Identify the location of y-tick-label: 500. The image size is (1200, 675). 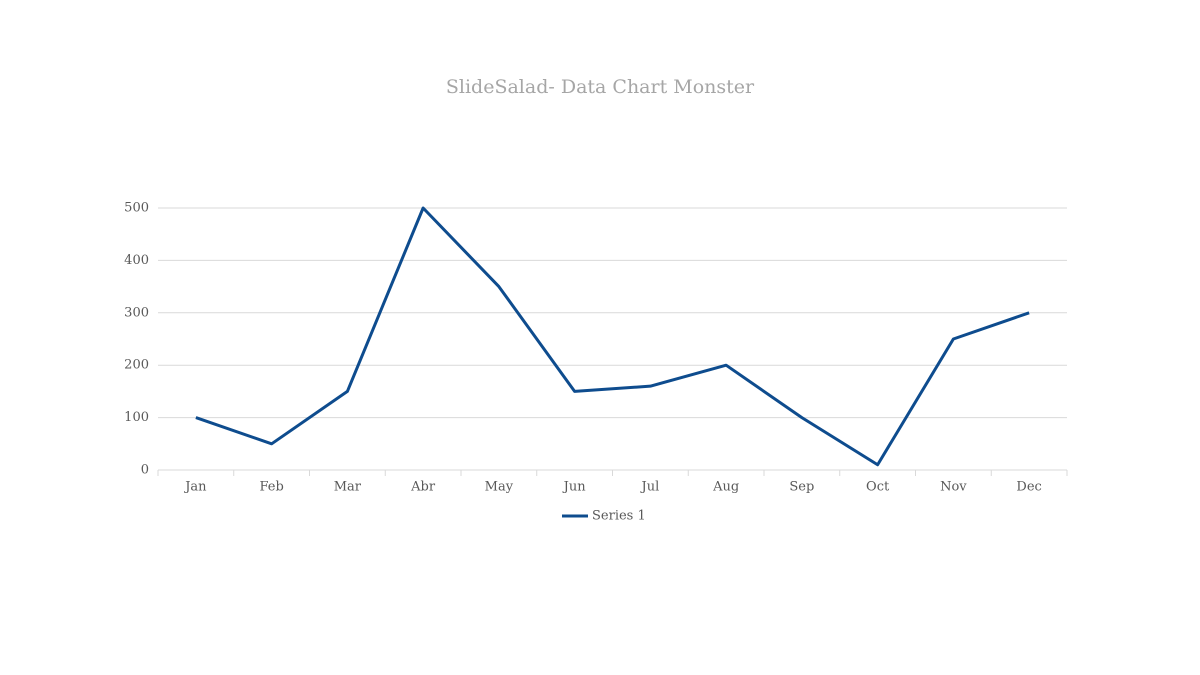
(136, 208).